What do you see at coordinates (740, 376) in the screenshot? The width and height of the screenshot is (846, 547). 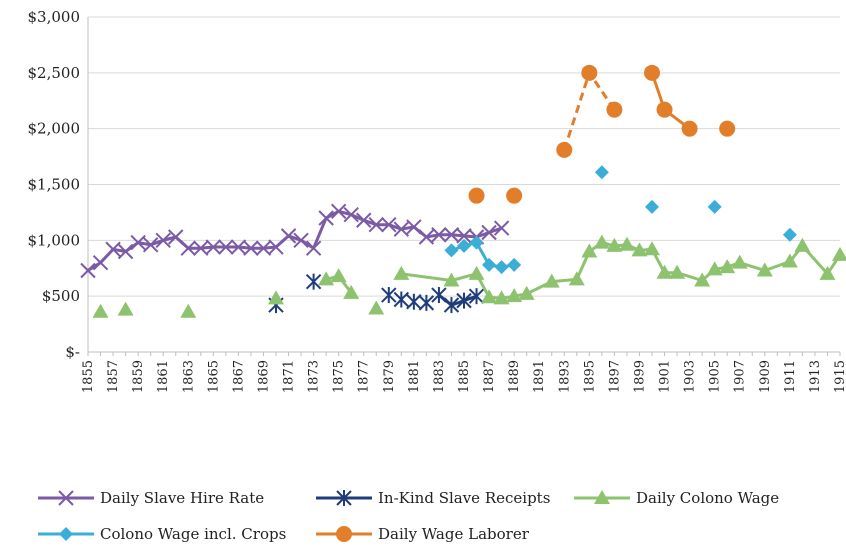 I see `x-tick-label: 1907` at bounding box center [740, 376].